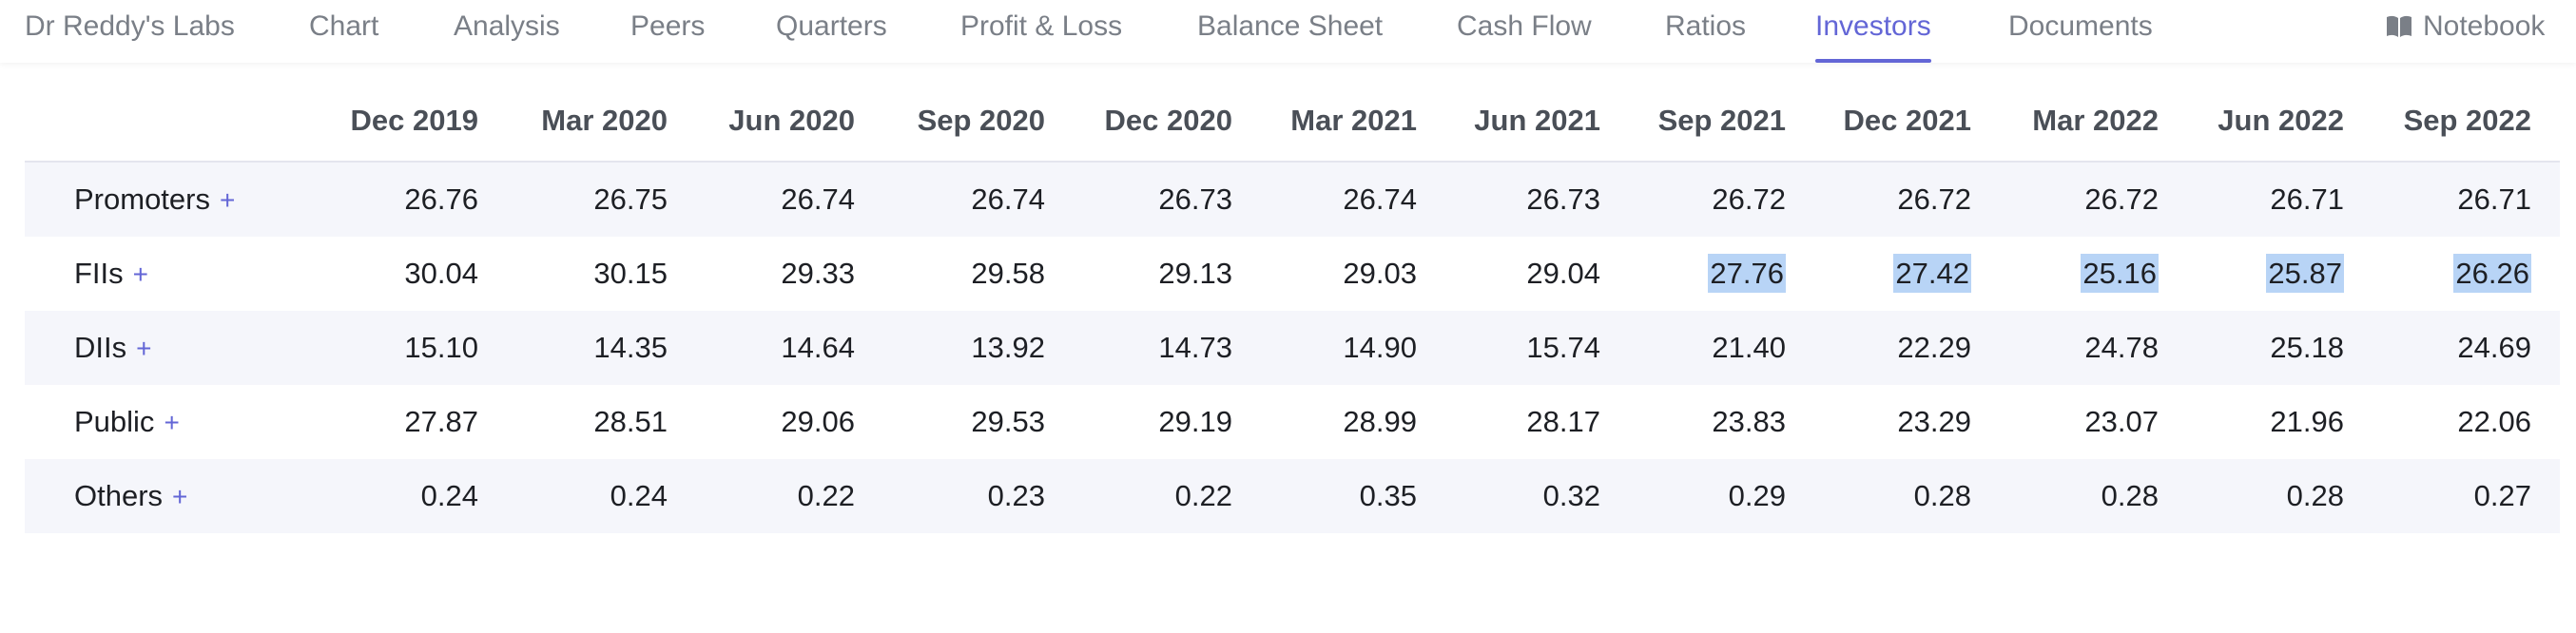 The image size is (2576, 633). I want to click on table-cell: 25.16, so click(2078, 274).